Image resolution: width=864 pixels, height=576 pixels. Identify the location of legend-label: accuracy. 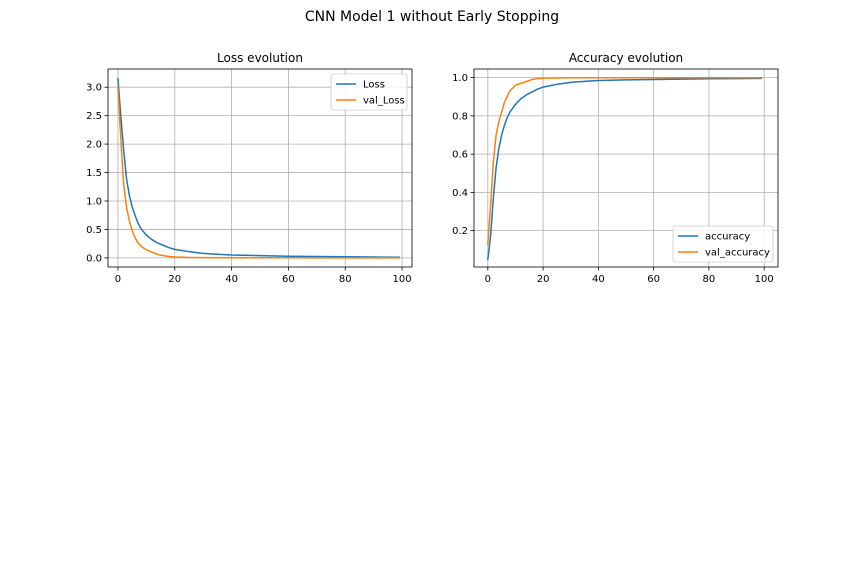
(727, 237).